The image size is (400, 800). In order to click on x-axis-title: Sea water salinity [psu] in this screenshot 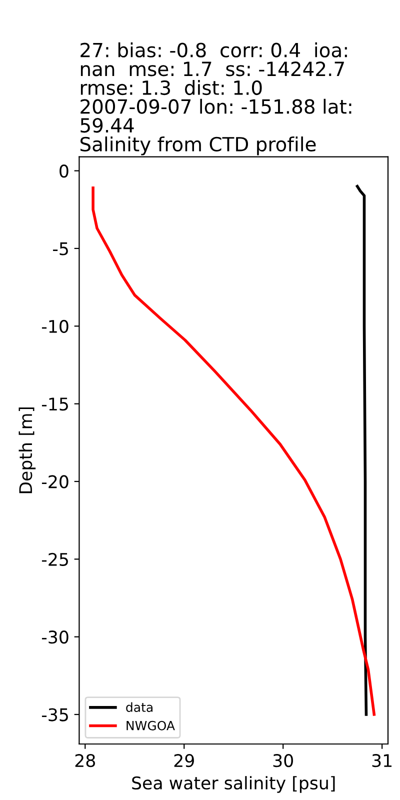, I will do `click(233, 784)`.